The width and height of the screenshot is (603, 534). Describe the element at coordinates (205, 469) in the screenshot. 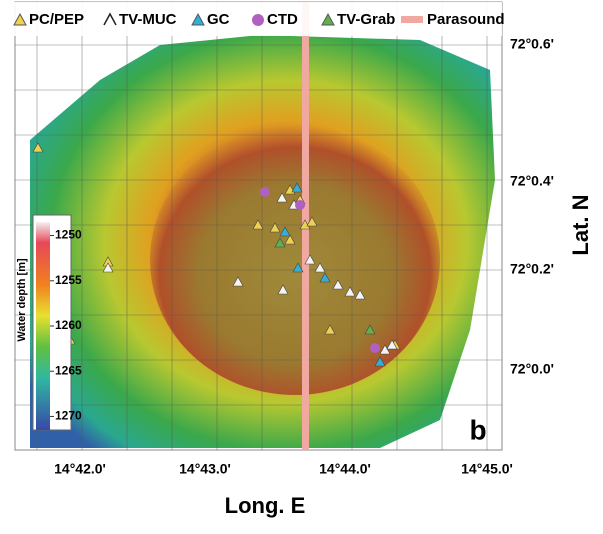

I see `lon-tick-label: 14°43.0'` at that location.